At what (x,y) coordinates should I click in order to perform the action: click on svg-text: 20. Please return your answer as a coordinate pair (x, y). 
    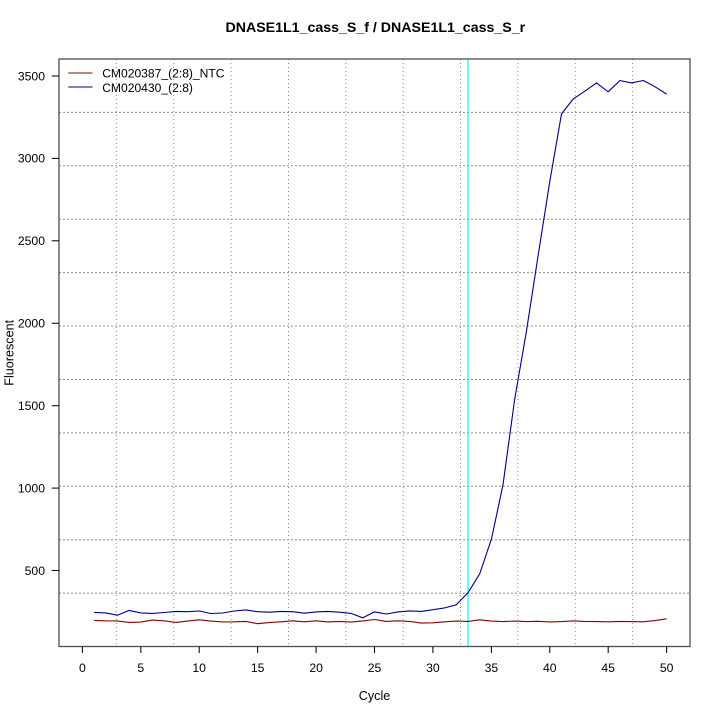
    Looking at the image, I should click on (316, 668).